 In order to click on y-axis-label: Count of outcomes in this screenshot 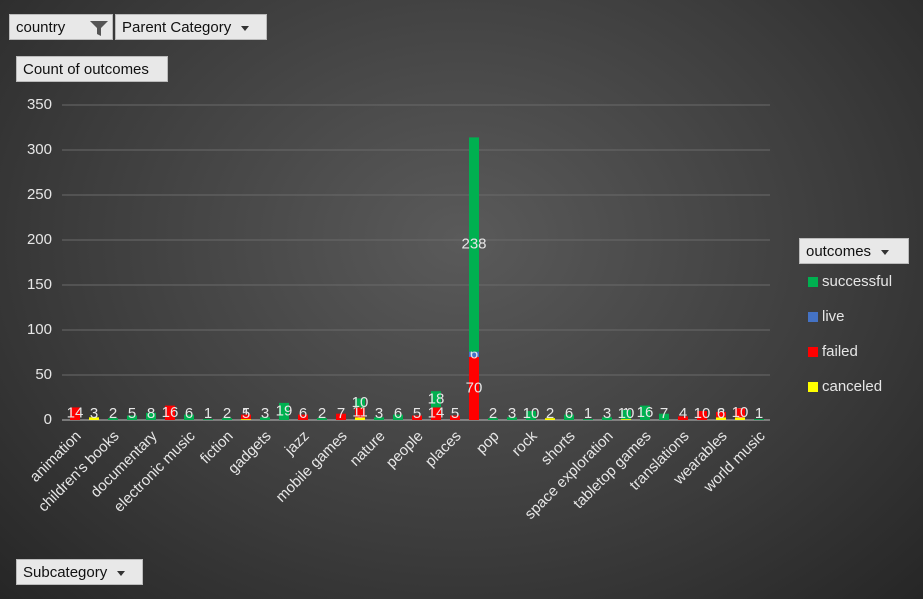, I will do `click(86, 69)`.